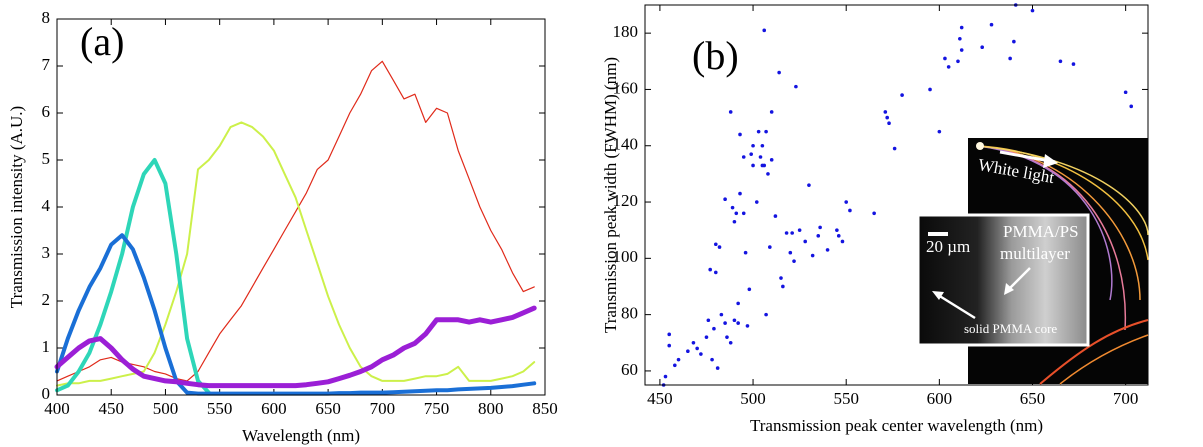  I want to click on y-tick-label: 6, so click(46, 111).